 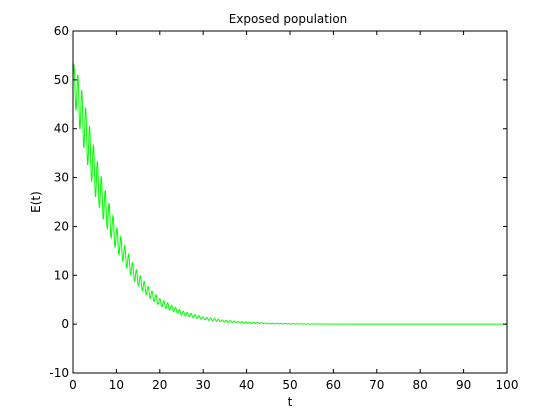 I want to click on x-tick-label: 50, so click(x=289, y=385).